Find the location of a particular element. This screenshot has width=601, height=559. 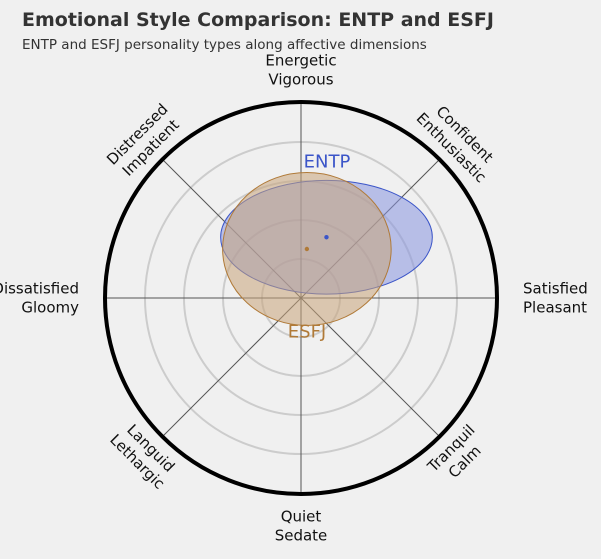

axis-label-west-2: Gloomy is located at coordinates (50, 308).